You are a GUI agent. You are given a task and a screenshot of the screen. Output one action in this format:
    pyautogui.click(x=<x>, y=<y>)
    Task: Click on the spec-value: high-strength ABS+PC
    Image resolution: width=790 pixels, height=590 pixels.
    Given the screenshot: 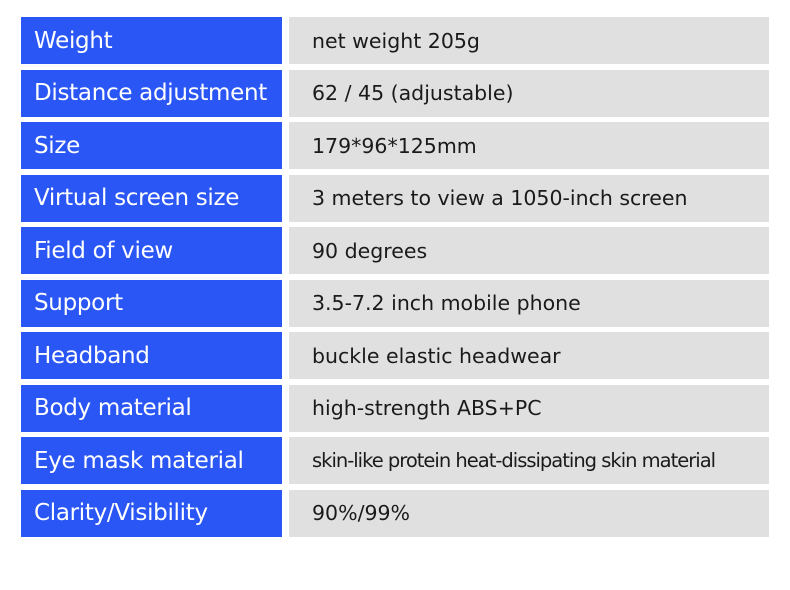 What is the action you would take?
    pyautogui.click(x=529, y=408)
    